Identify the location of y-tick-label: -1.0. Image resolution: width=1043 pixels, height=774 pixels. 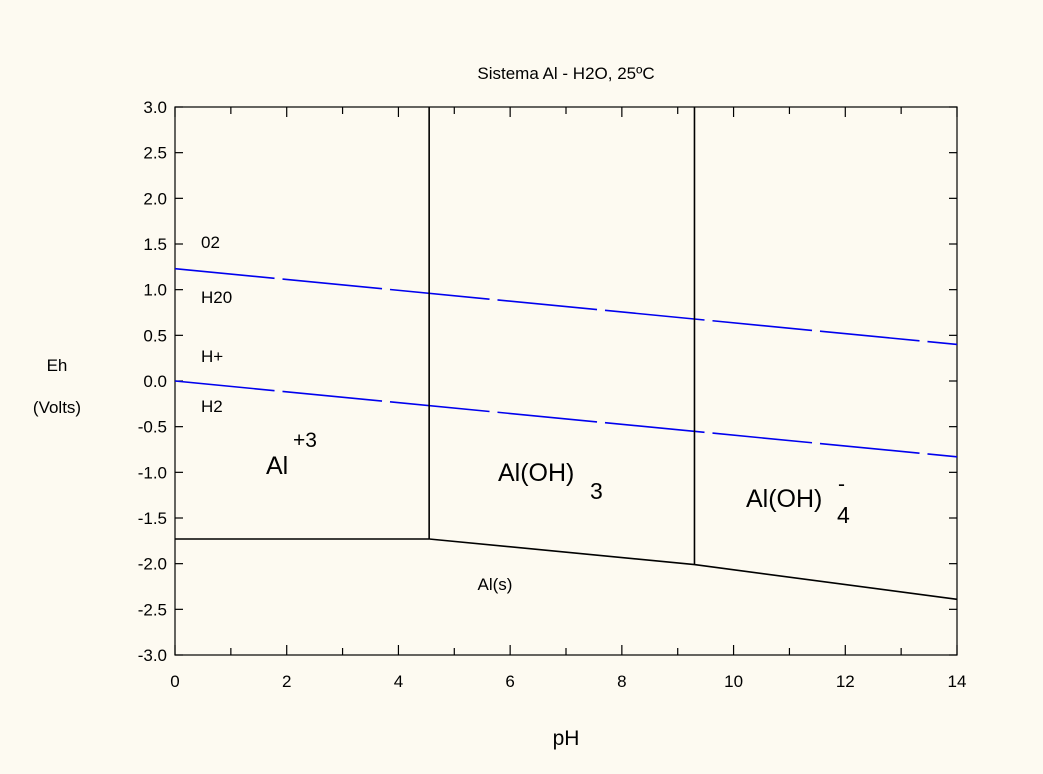
(152, 472).